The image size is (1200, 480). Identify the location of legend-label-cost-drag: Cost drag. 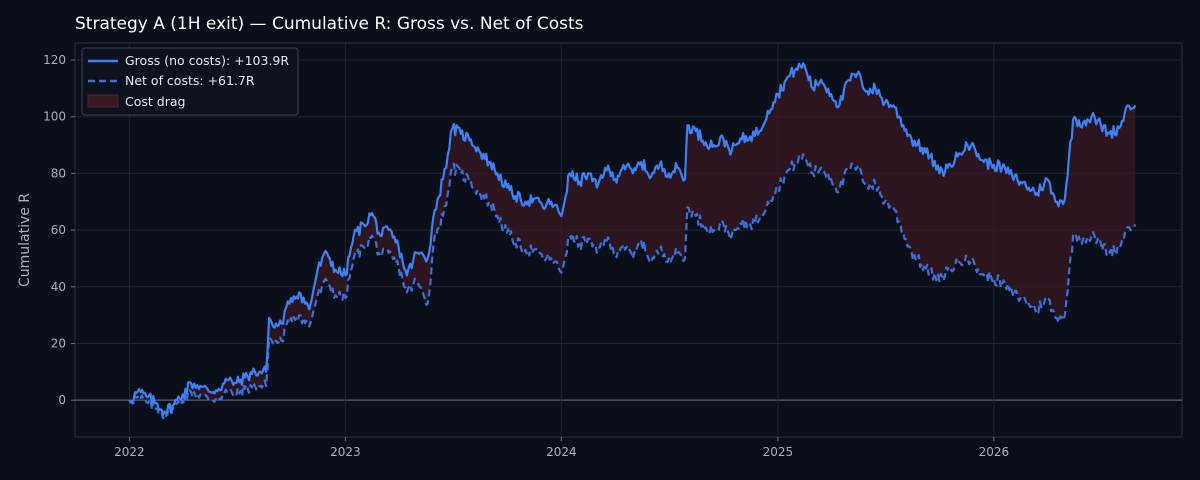
(155, 101).